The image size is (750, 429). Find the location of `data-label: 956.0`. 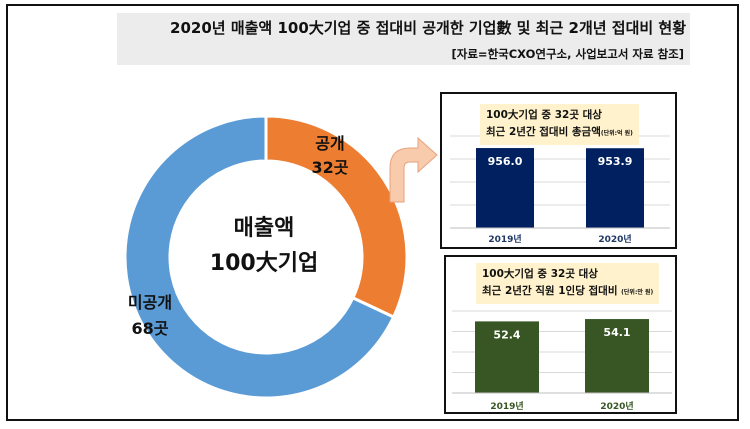

data-label: 956.0 is located at coordinates (505, 161).